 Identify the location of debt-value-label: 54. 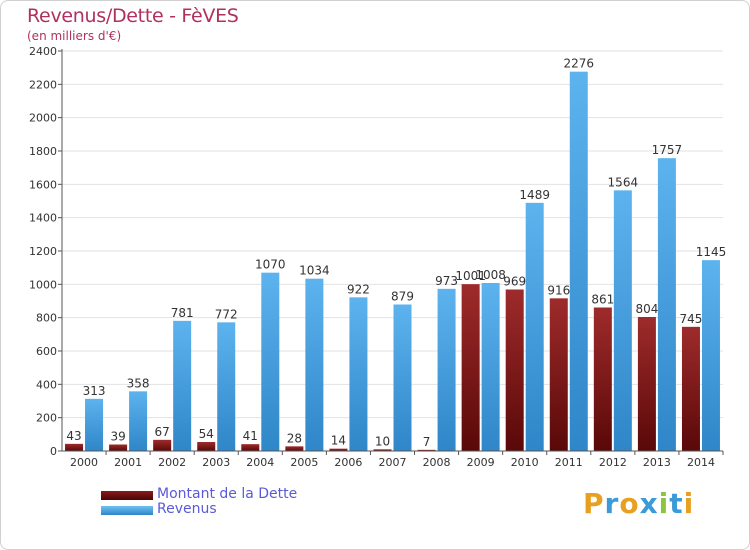
(206, 434).